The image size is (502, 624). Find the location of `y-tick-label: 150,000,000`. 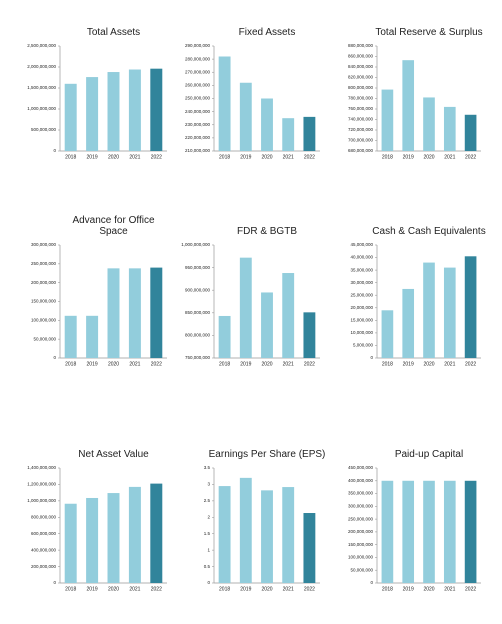

y-tick-label: 150,000,000 is located at coordinates (44, 301).